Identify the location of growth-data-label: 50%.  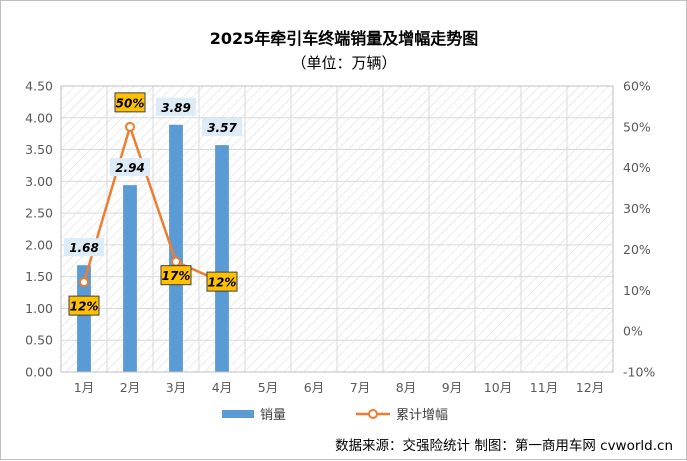
(130, 102).